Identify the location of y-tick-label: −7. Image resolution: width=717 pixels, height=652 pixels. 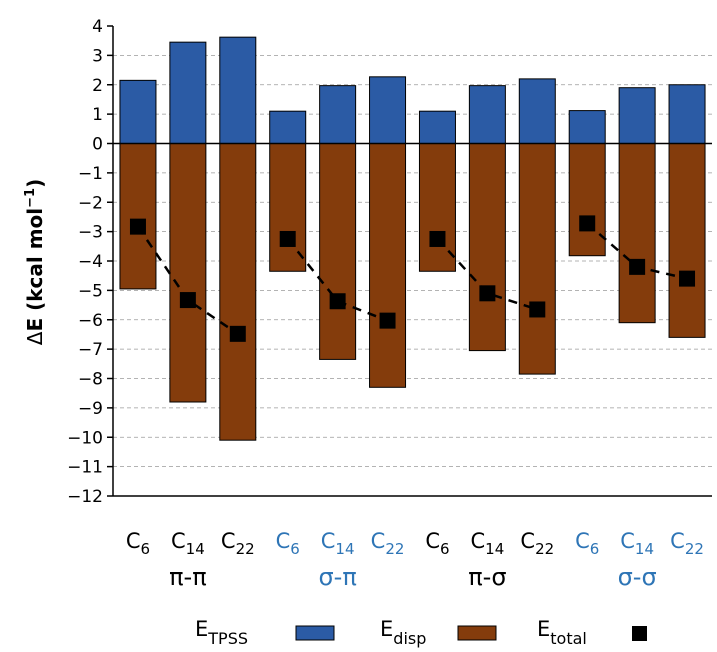
(90, 350).